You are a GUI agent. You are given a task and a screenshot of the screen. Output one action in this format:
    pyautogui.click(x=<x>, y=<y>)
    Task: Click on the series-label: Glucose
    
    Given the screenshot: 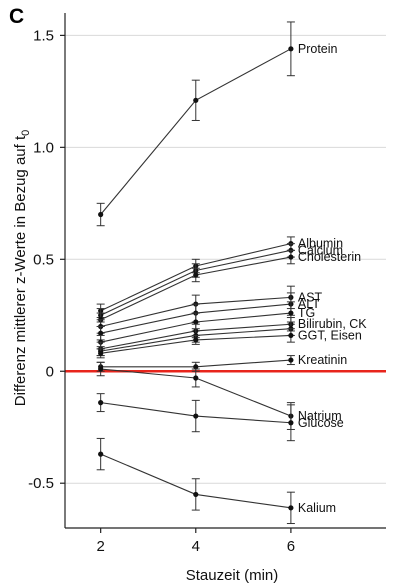 What is the action you would take?
    pyautogui.click(x=321, y=423)
    